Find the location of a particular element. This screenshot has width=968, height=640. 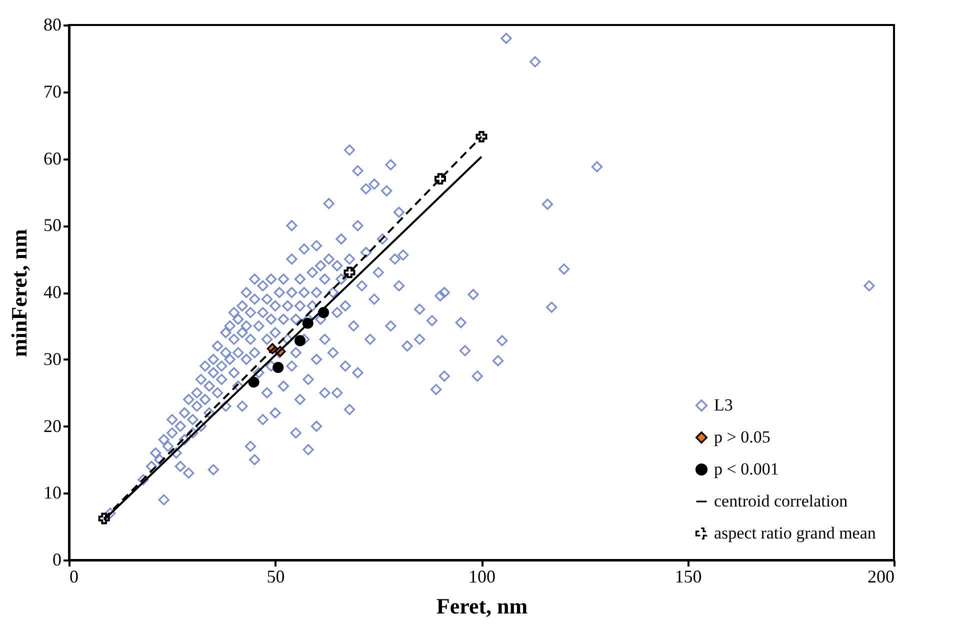

legend-label: centroid correlation is located at coordinates (781, 501).